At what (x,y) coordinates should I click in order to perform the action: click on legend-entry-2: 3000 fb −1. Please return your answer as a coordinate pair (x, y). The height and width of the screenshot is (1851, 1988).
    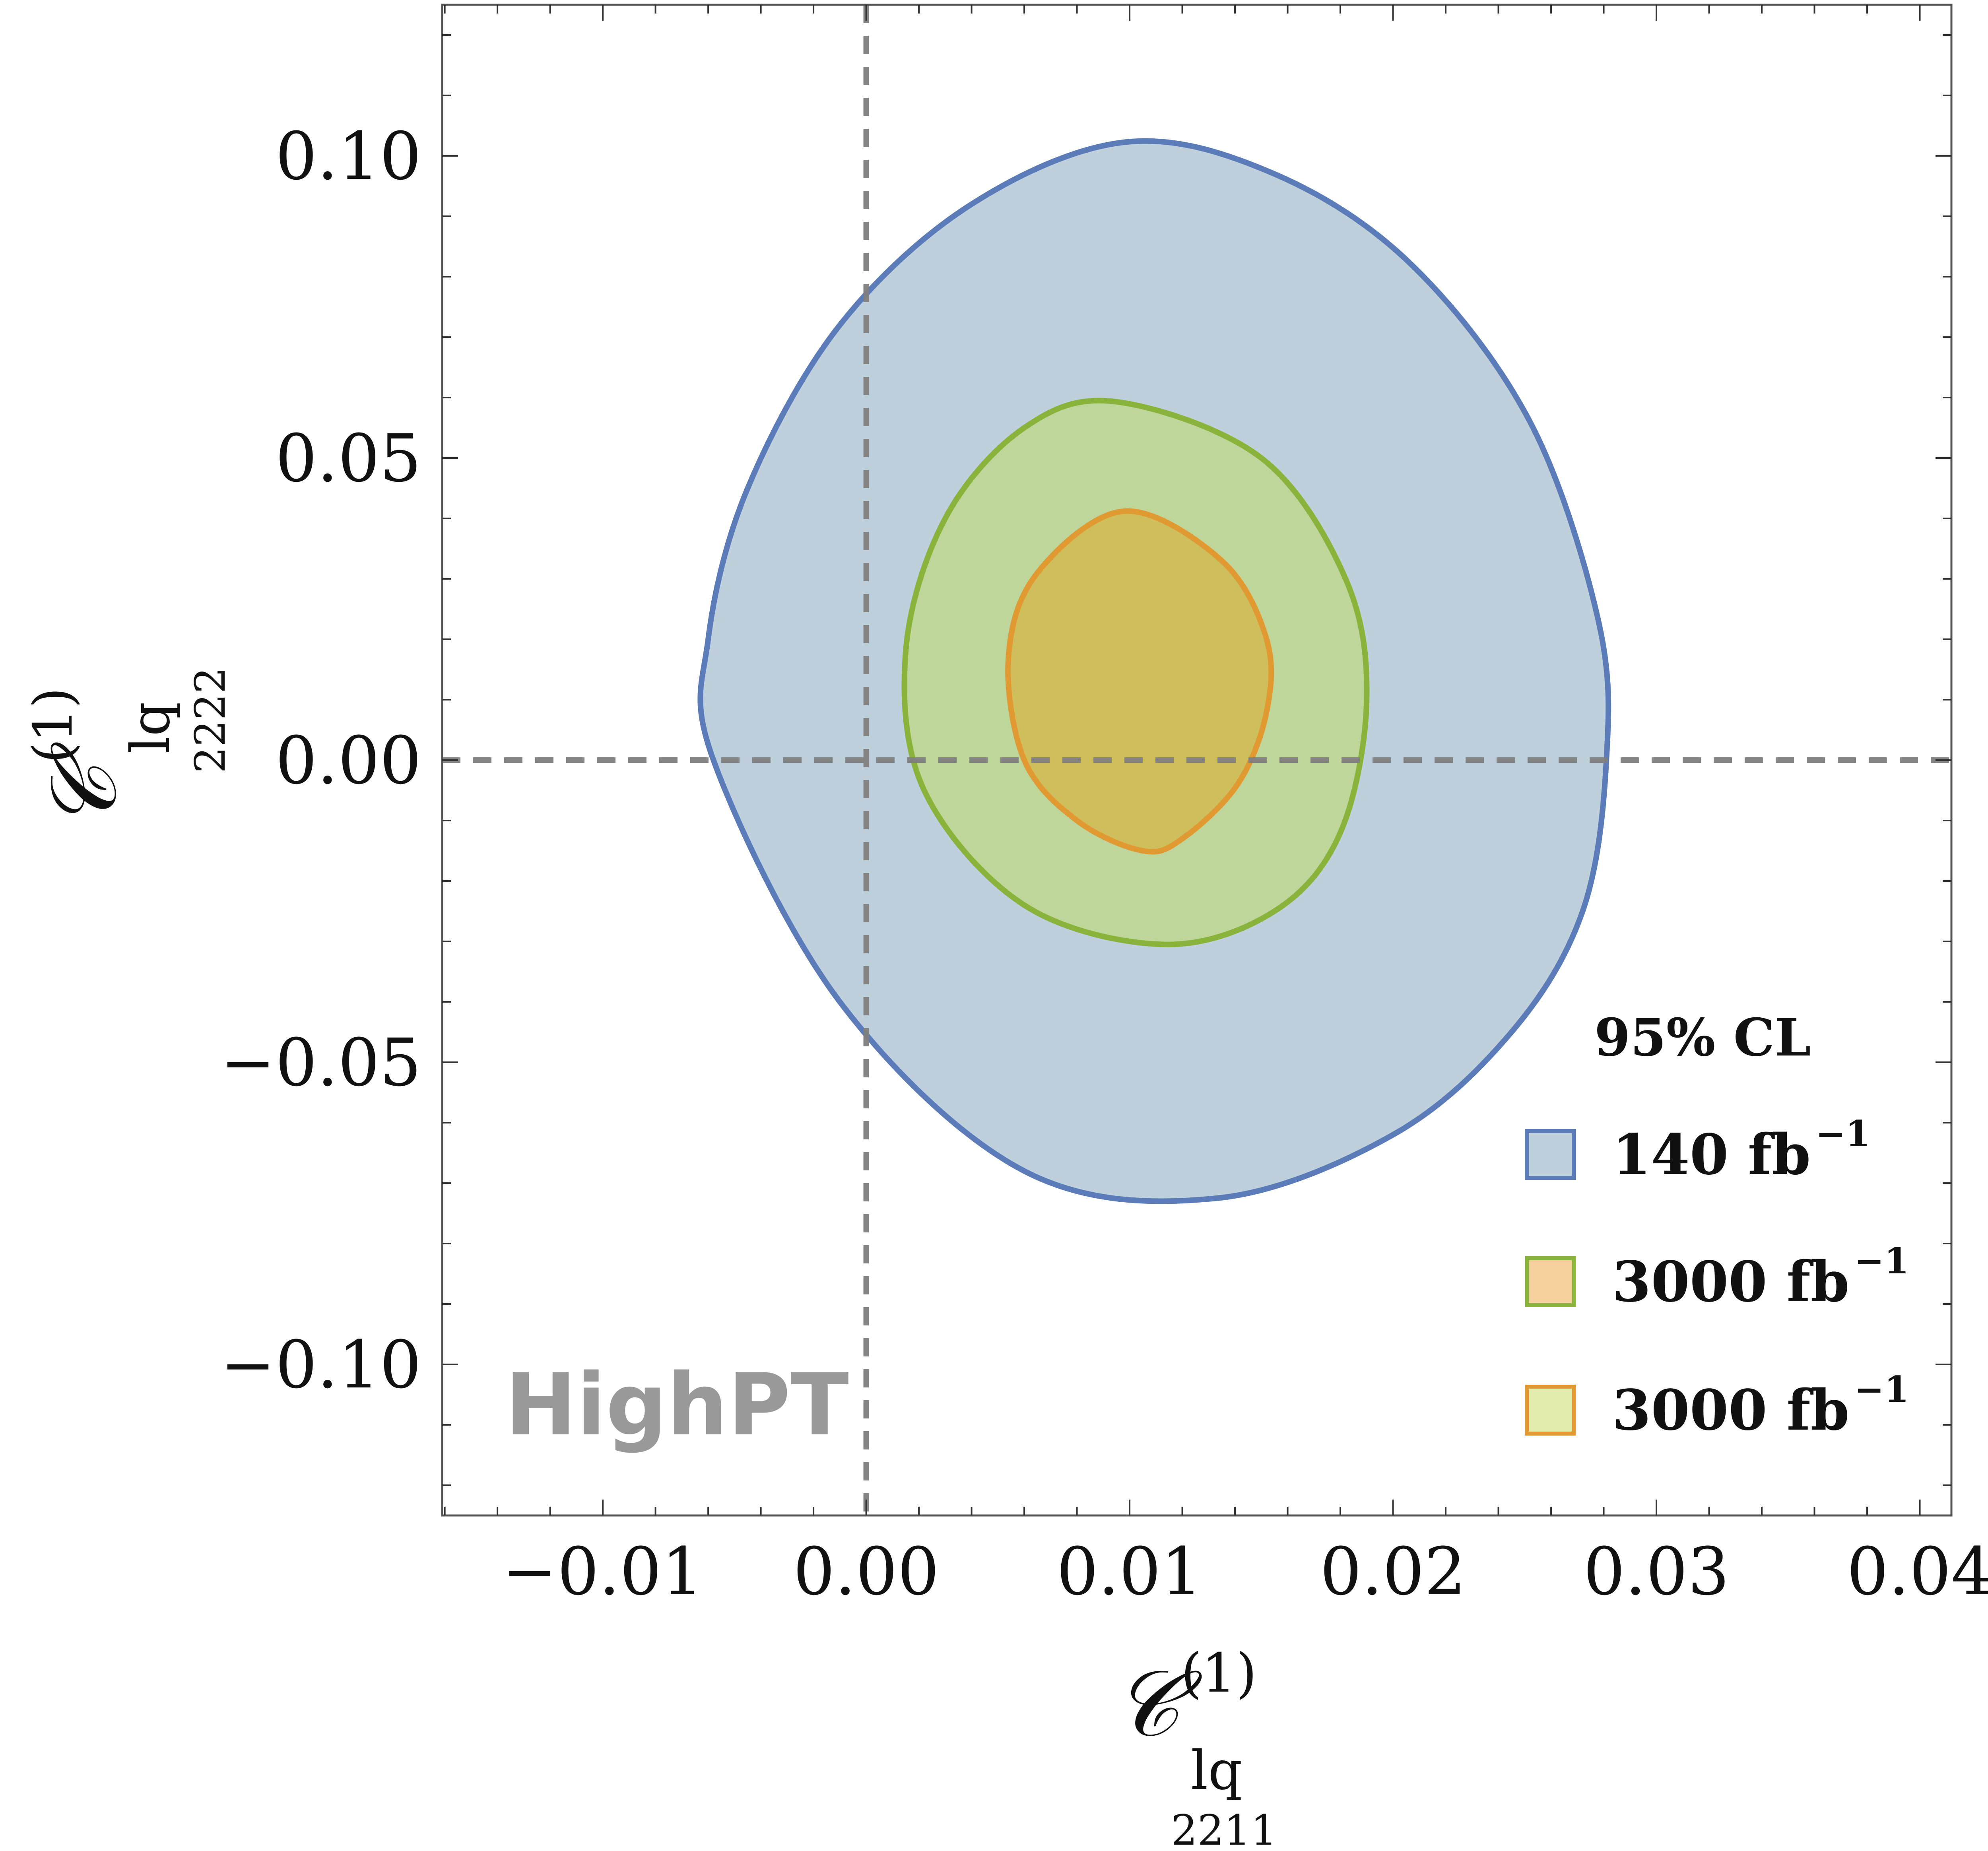
    Looking at the image, I should click on (1717, 1405).